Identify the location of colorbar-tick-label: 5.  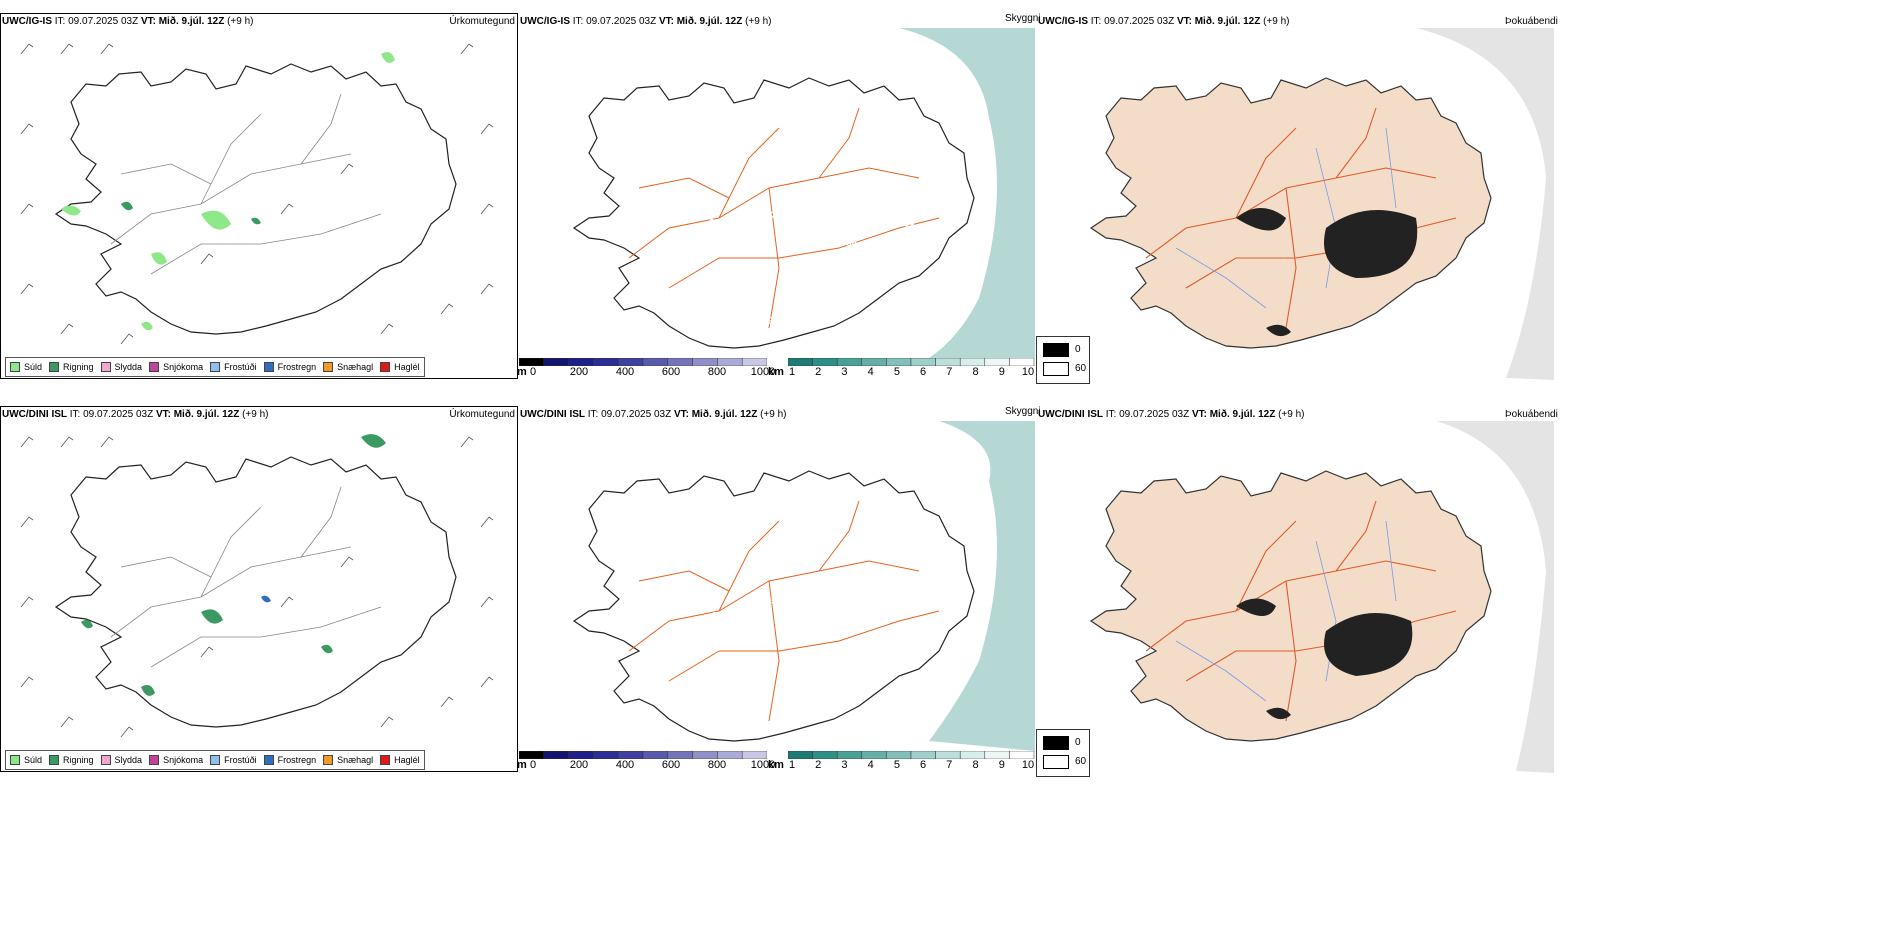
(896, 765).